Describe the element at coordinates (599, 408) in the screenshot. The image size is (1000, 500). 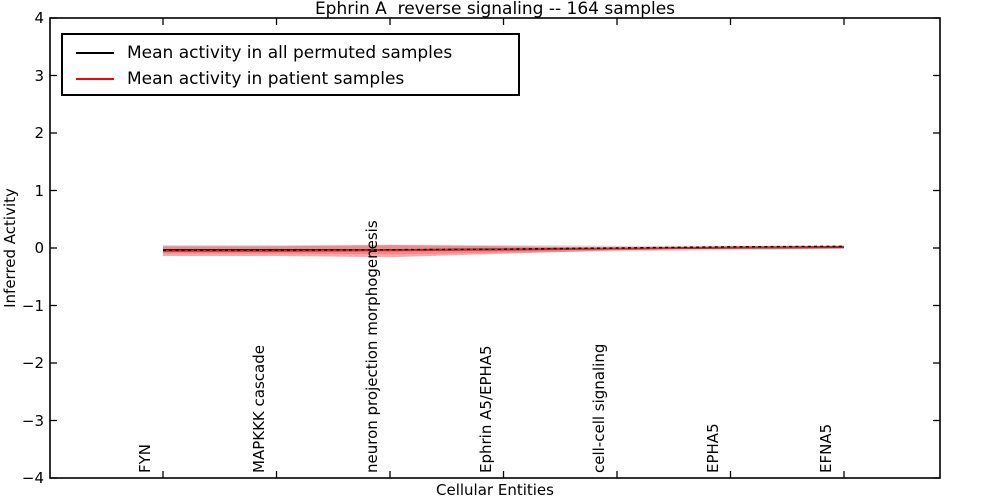
I see `x-tick-label: cell-cell signaling` at that location.